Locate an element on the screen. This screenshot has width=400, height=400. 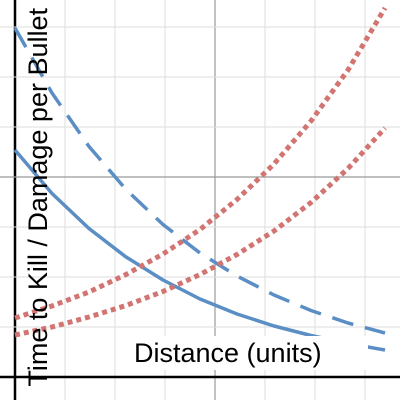
y-axis-label: Time to Kill / Damage per Bullet is located at coordinates (38, 197).